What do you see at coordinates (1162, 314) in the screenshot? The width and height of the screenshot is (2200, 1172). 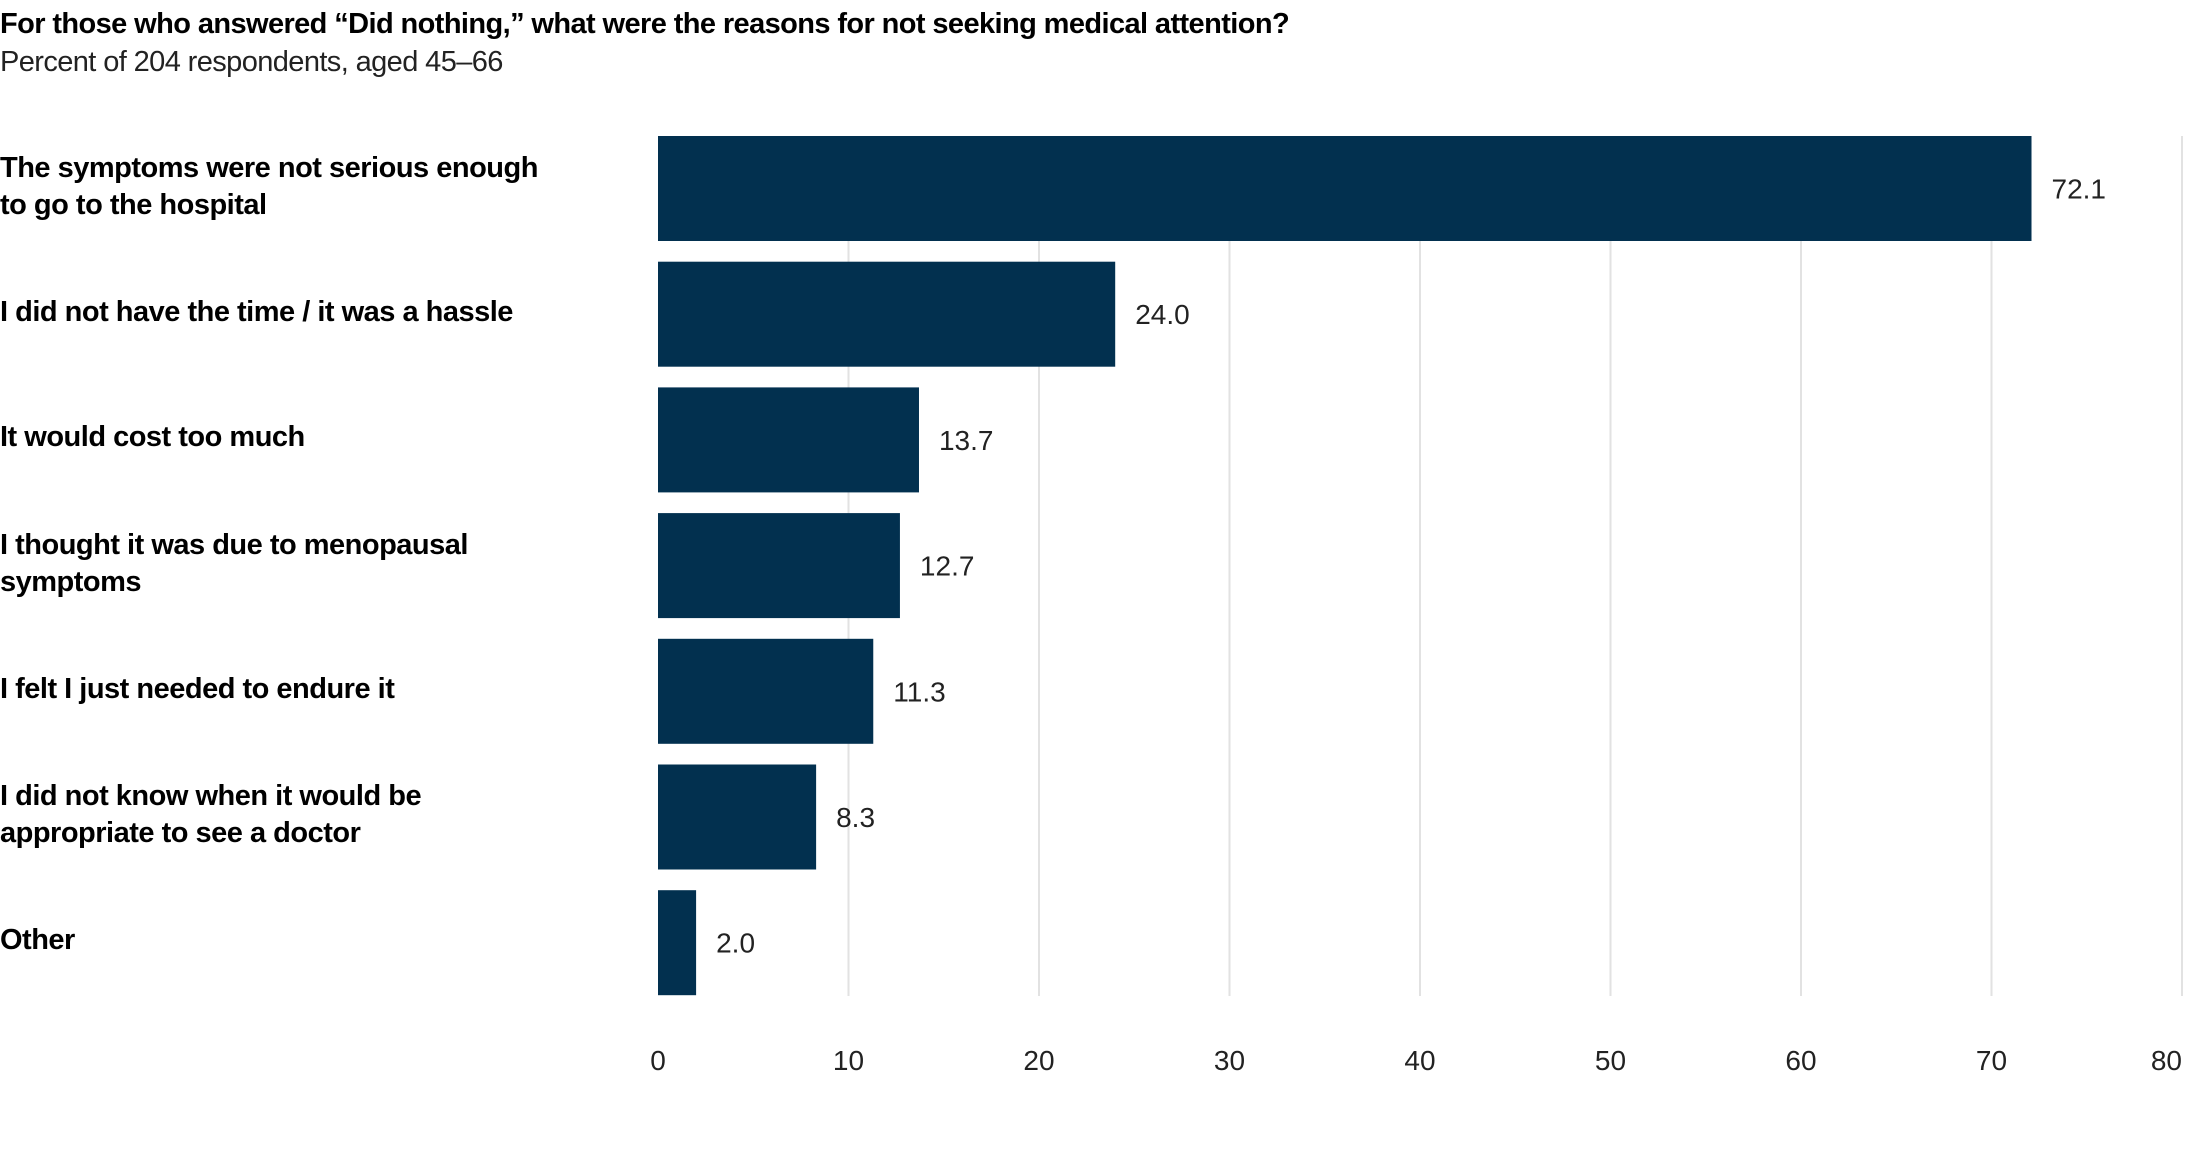 I see `value-label: 24.0` at bounding box center [1162, 314].